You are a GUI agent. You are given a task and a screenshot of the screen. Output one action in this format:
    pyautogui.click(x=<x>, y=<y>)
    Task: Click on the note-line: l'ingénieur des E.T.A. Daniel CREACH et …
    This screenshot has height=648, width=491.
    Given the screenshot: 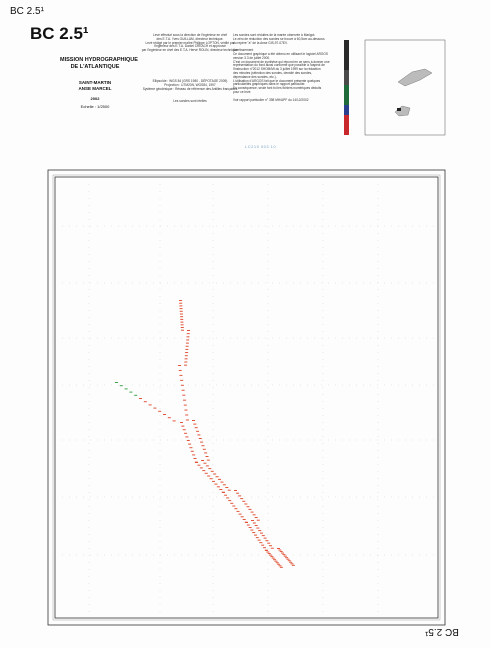 What is the action you would take?
    pyautogui.click(x=190, y=46)
    